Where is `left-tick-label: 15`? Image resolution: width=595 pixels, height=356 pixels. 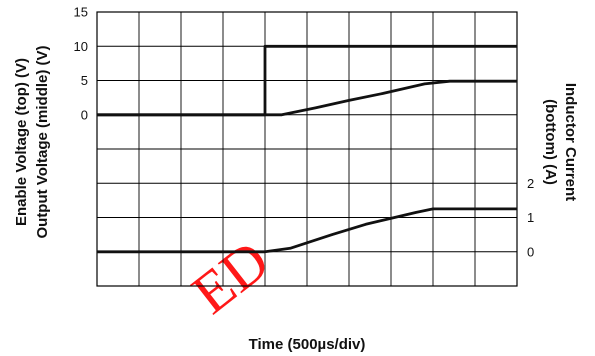
left-tick-label: 15 is located at coordinates (81, 12).